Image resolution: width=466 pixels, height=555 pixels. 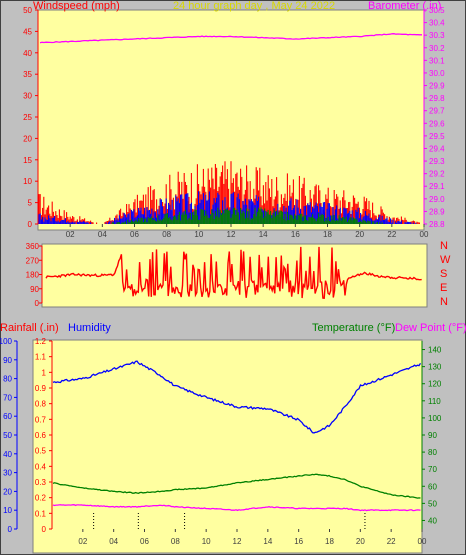 I want to click on humidity-tick-label: 60, so click(x=7, y=416).